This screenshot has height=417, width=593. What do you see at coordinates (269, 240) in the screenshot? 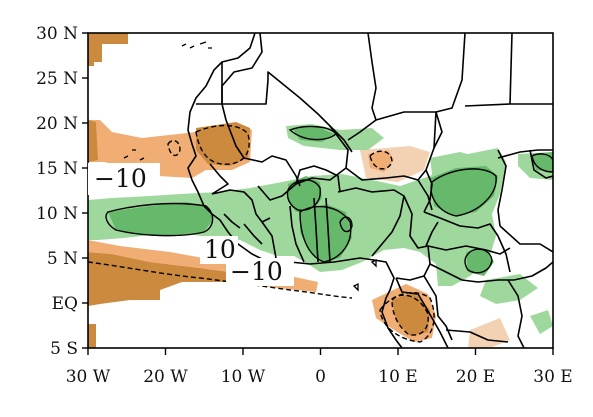
I see `boundary-ivory-coast` at bounding box center [269, 240].